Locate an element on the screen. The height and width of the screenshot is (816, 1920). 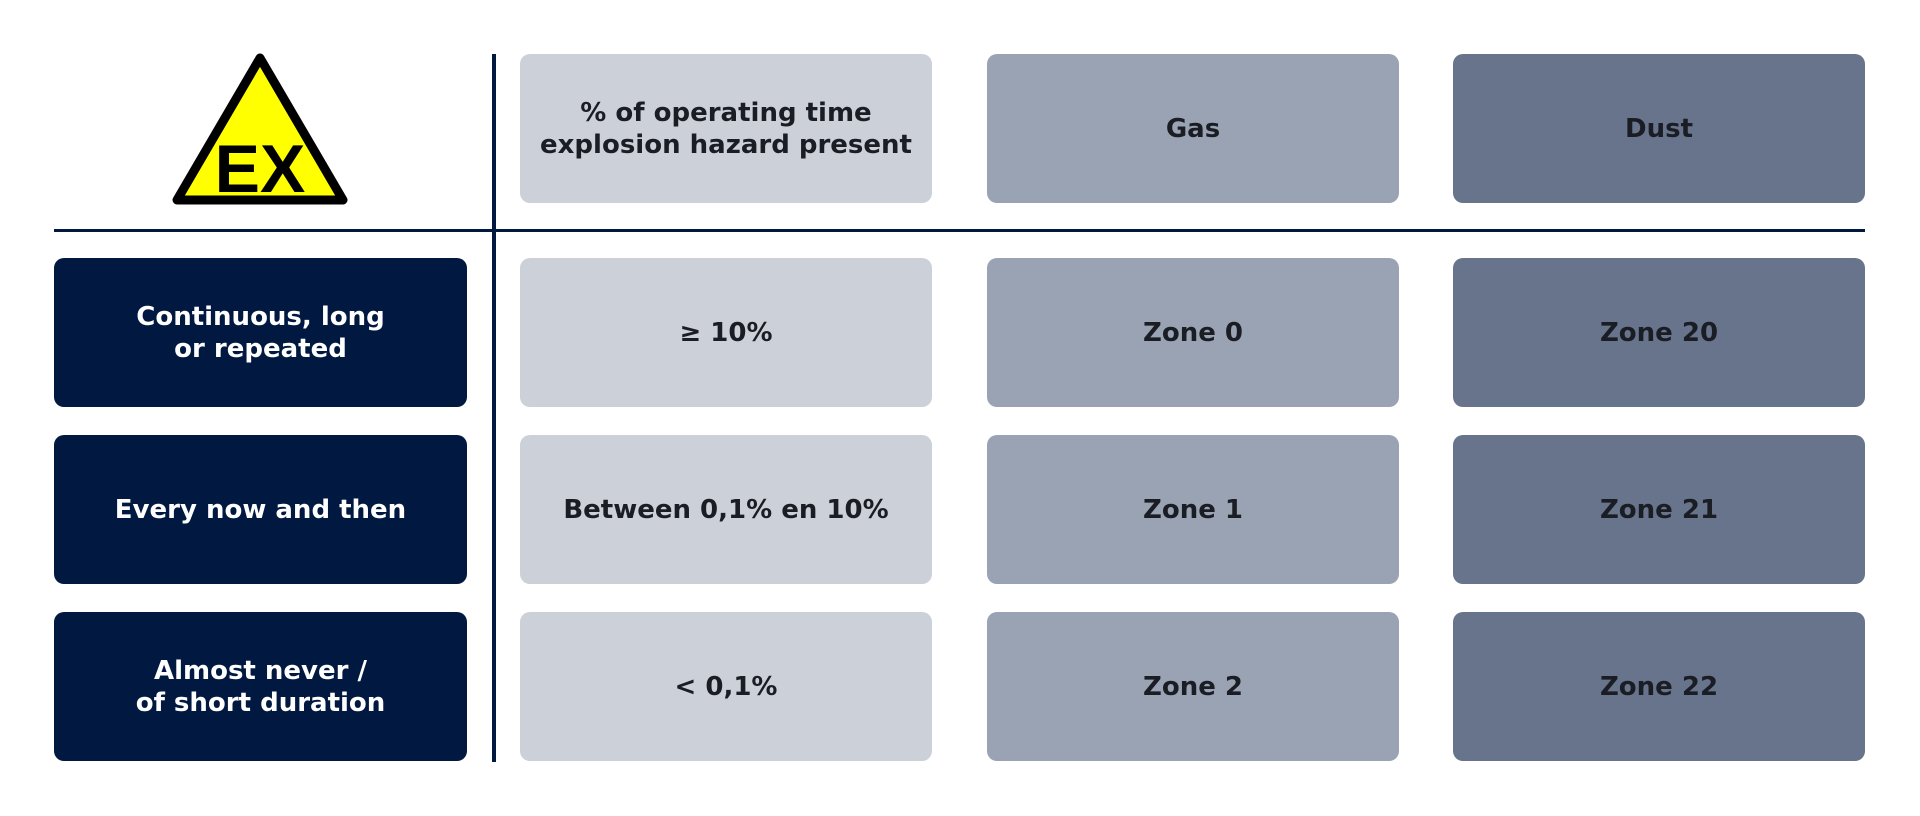
cell: Zone 20 is located at coordinates (1659, 332).